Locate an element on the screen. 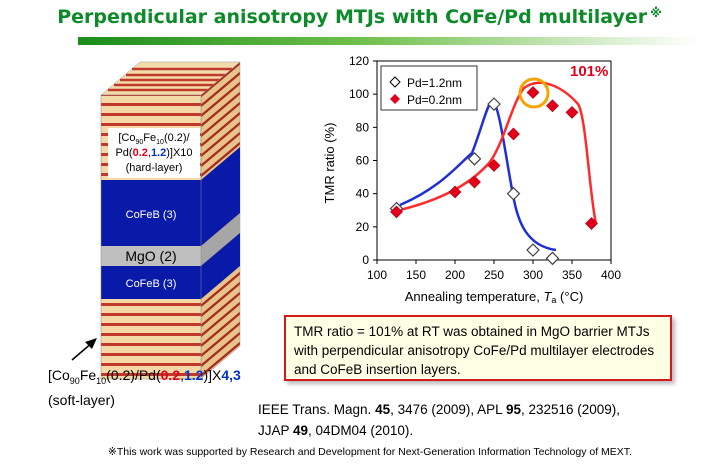  x-tick-label: 200 is located at coordinates (455, 275).